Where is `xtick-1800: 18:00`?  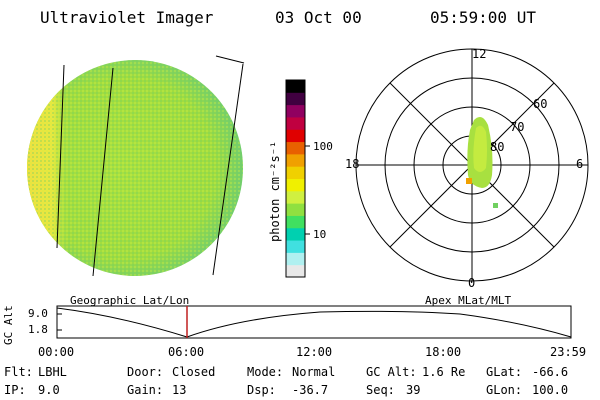
xtick-1800: 18:00 is located at coordinates (443, 352).